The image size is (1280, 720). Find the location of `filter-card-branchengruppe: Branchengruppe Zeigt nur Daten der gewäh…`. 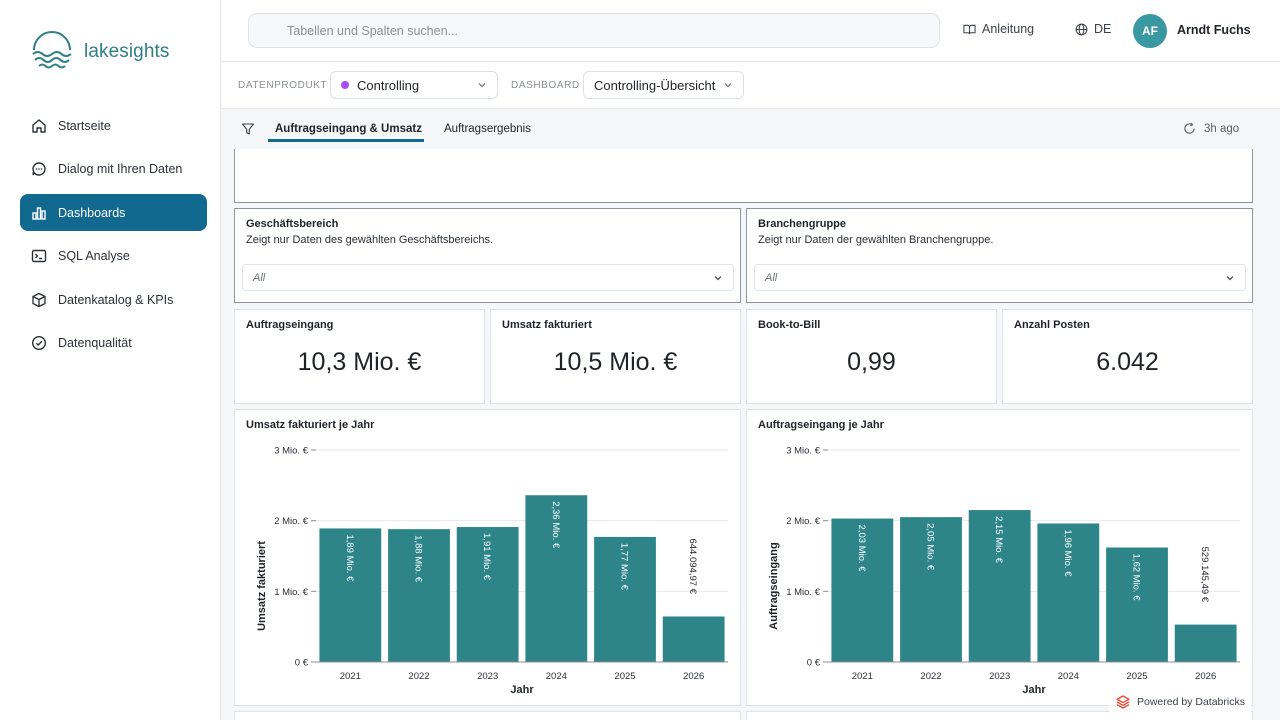

filter-card-branchengruppe: Branchengruppe Zeigt nur Daten der gewäh… is located at coordinates (999, 255).